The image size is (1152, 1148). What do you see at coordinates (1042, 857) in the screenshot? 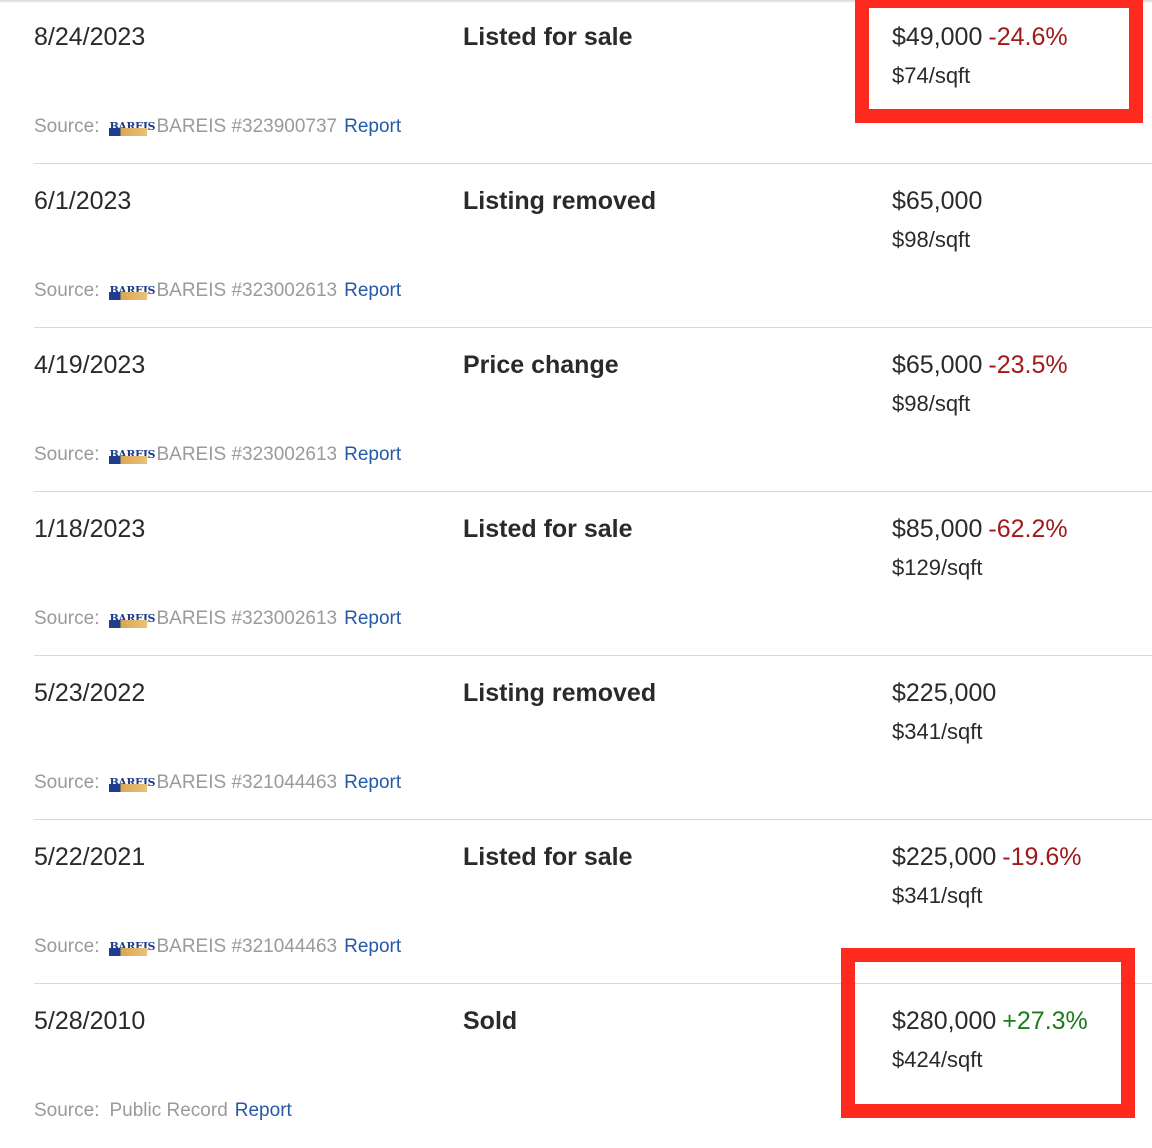
I see `price-change: -19.6%` at bounding box center [1042, 857].